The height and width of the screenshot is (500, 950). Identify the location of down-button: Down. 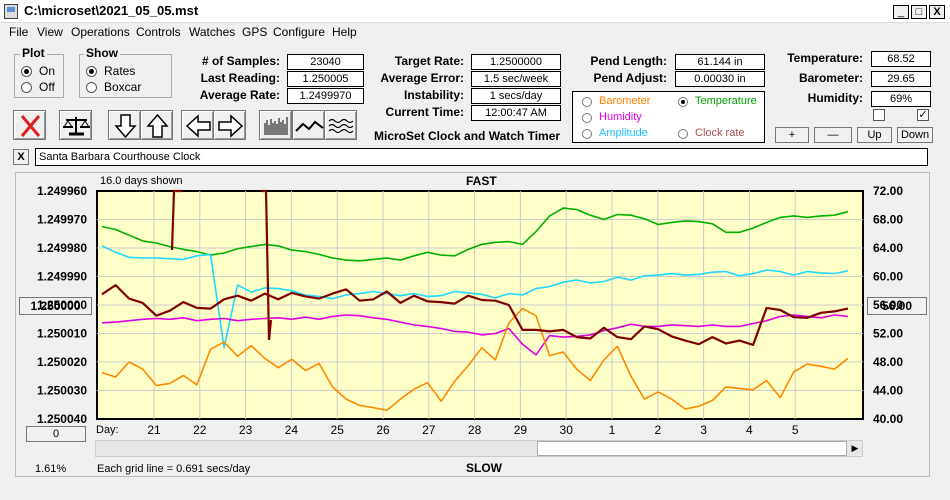
(915, 135).